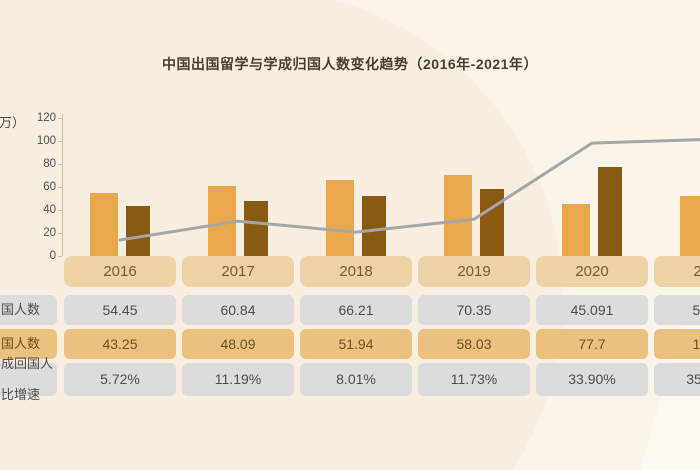 The height and width of the screenshot is (470, 700). I want to click on table-cell-r2-2019: 11.73%, so click(474, 379).